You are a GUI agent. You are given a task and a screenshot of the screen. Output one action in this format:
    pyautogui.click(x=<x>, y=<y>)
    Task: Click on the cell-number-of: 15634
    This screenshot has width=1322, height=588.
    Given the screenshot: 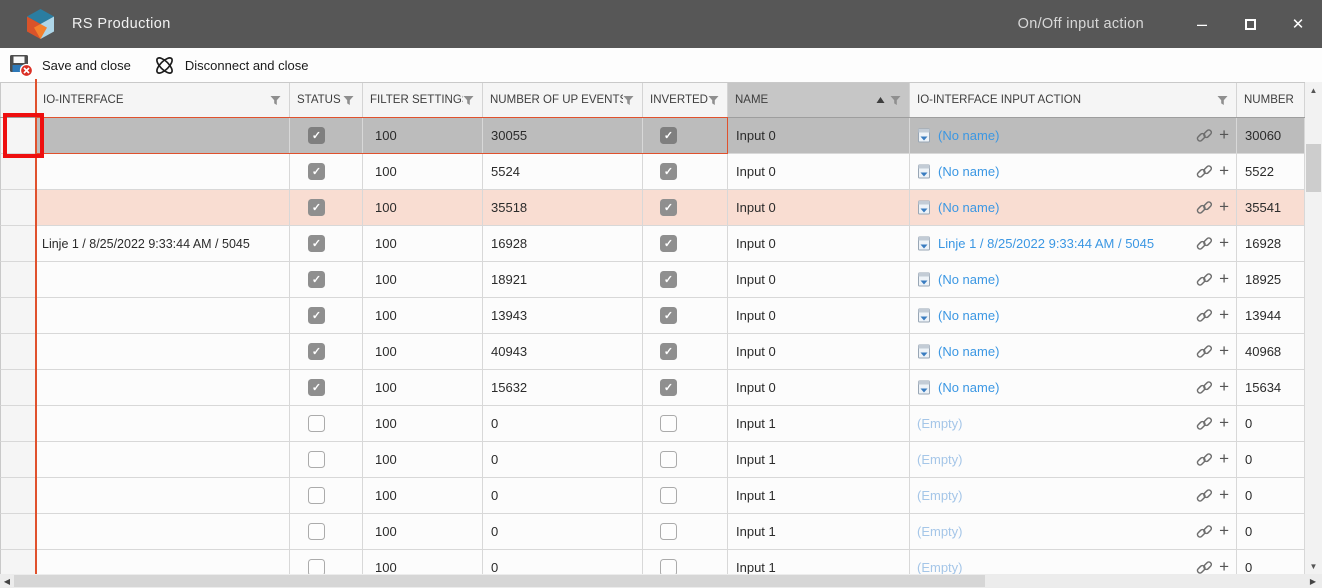 What is the action you would take?
    pyautogui.click(x=1271, y=388)
    